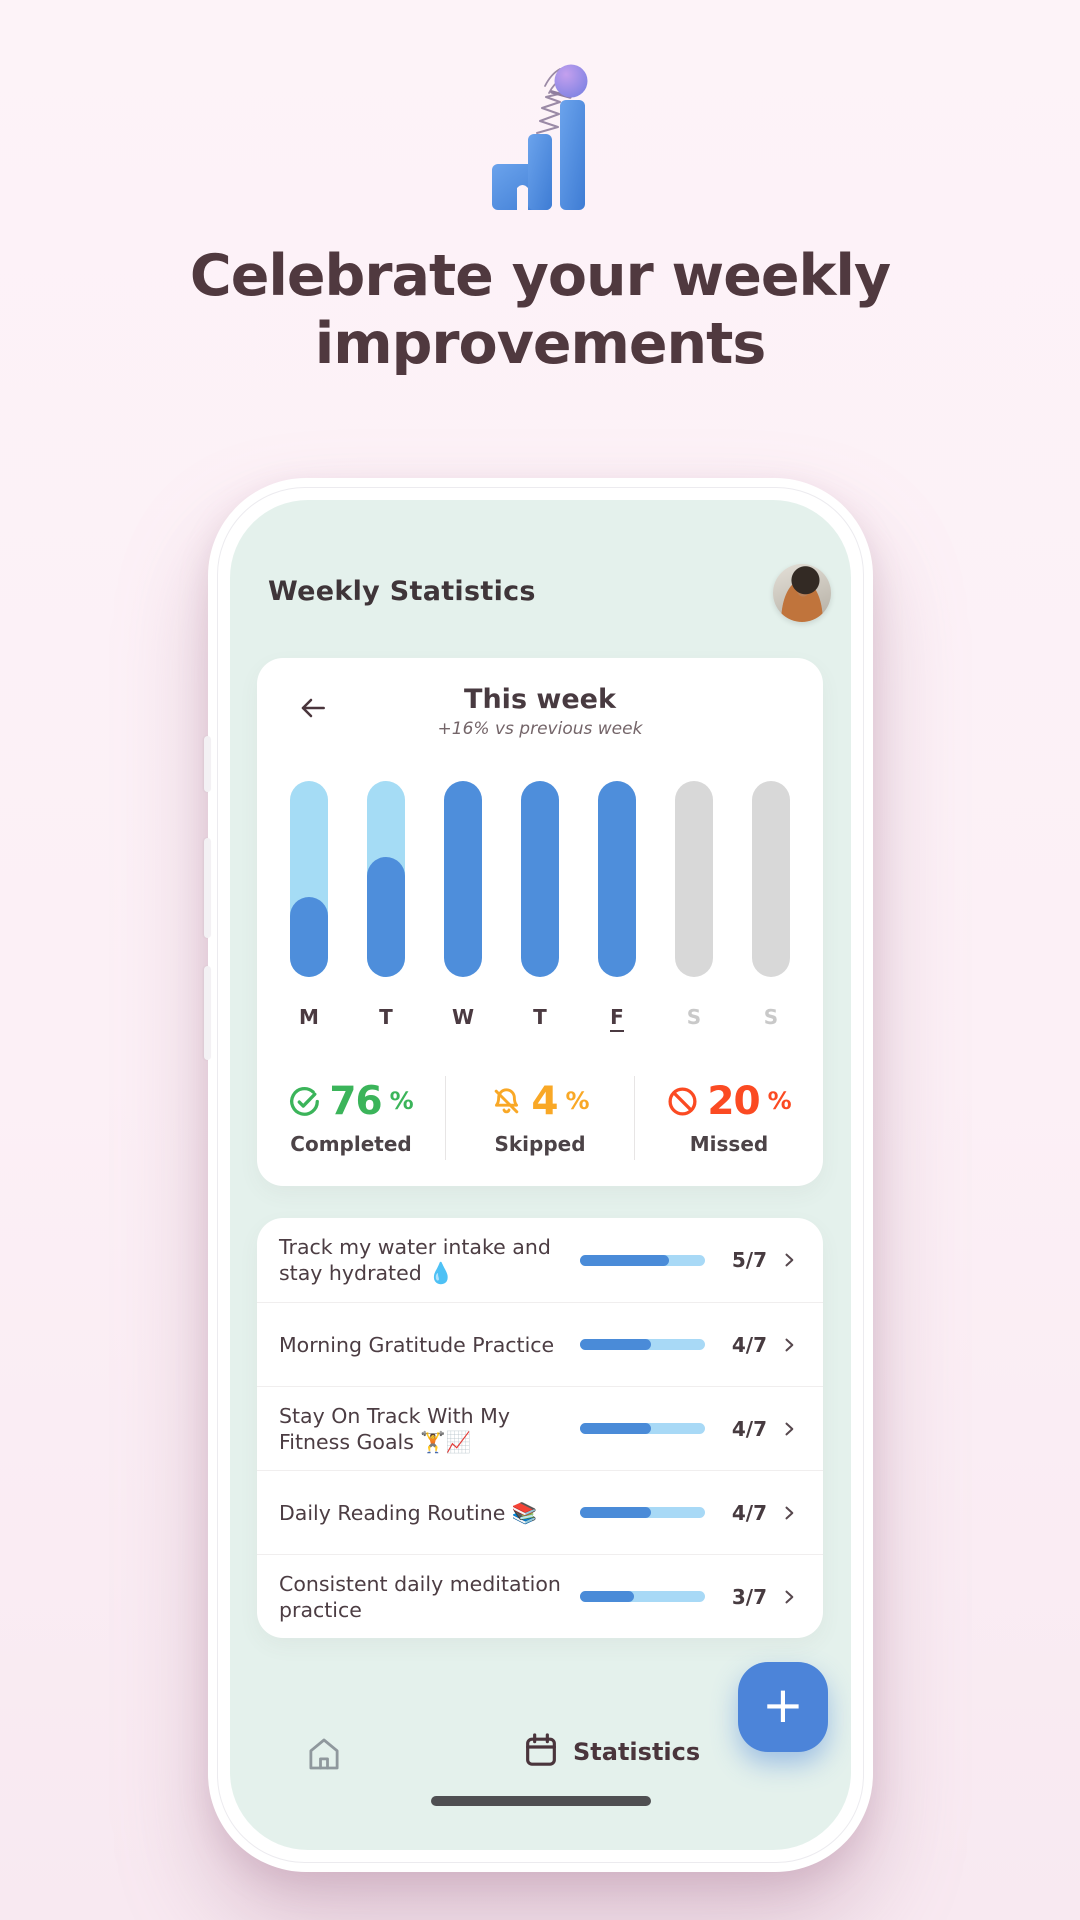  Describe the element at coordinates (577, 1101) in the screenshot. I see `stat-skipped-unit: %` at that location.